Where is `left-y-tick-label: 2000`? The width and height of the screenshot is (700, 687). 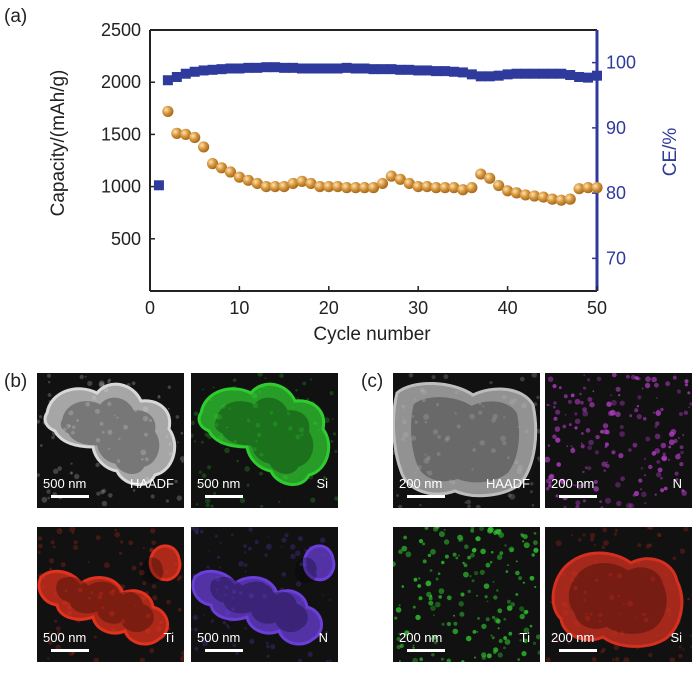
left-y-tick-label: 2000 is located at coordinates (121, 82).